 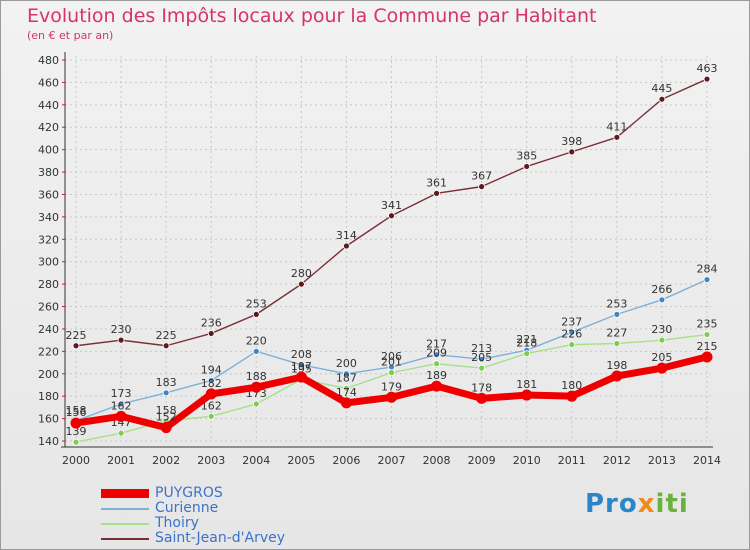 What do you see at coordinates (436, 344) in the screenshot?
I see `data-label: 217` at bounding box center [436, 344].